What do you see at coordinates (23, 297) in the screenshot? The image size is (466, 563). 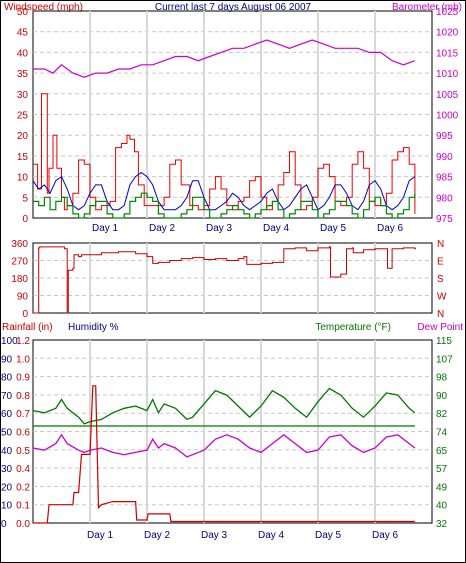 I see `y-tick-label-left: 90` at bounding box center [23, 297].